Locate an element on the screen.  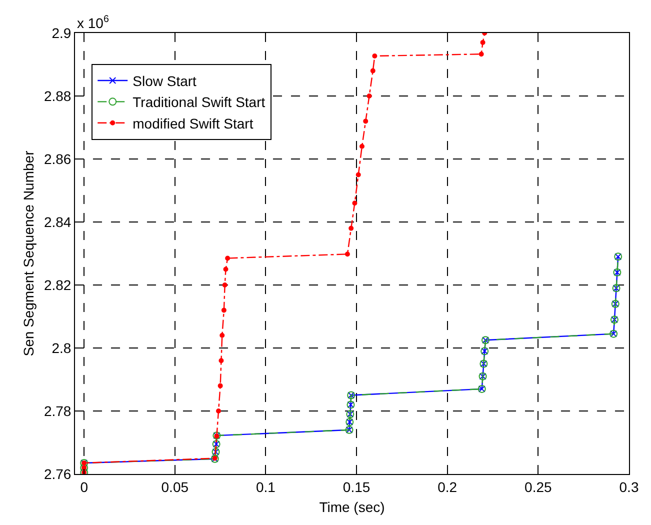
y-tick-label: 2.84 is located at coordinates (58, 222).